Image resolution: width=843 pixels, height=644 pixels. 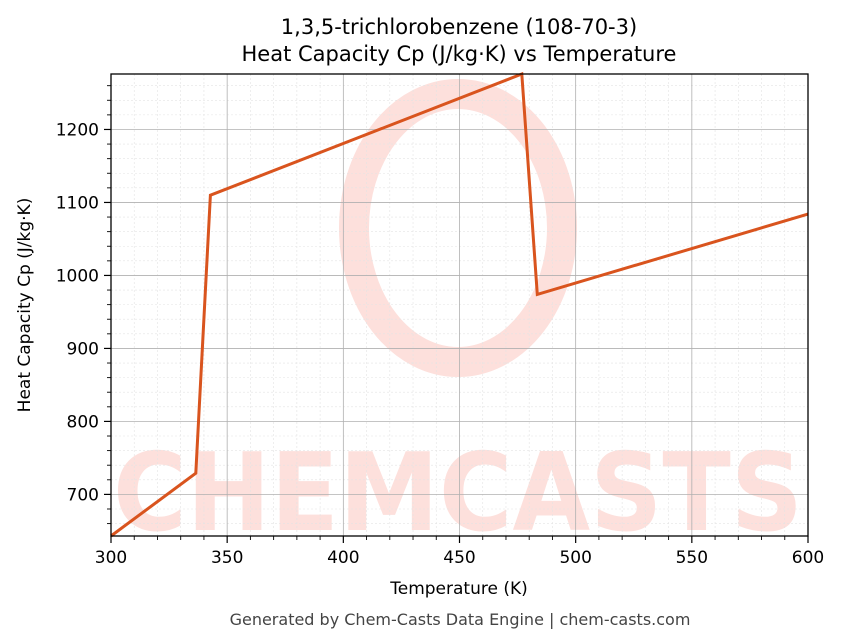 What do you see at coordinates (83, 495) in the screenshot?
I see `y-tick-label: 700` at bounding box center [83, 495].